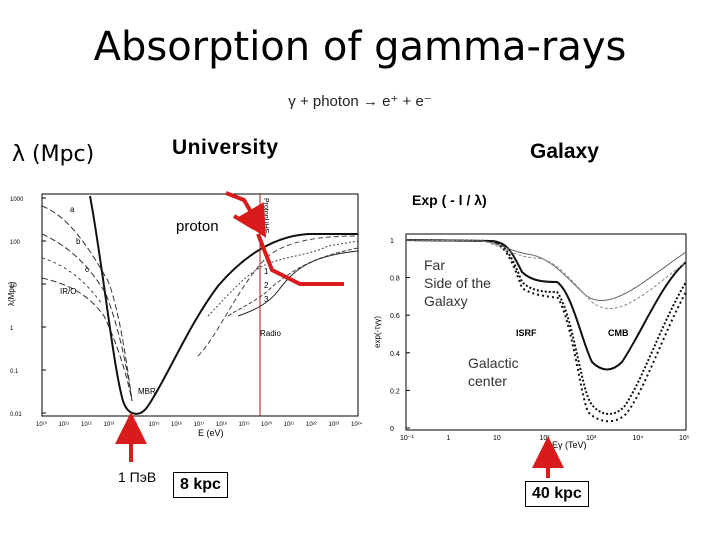 The height and width of the screenshot is (540, 720). What do you see at coordinates (68, 291) in the screenshot?
I see `chart1-label-iro: IR/O` at bounding box center [68, 291].